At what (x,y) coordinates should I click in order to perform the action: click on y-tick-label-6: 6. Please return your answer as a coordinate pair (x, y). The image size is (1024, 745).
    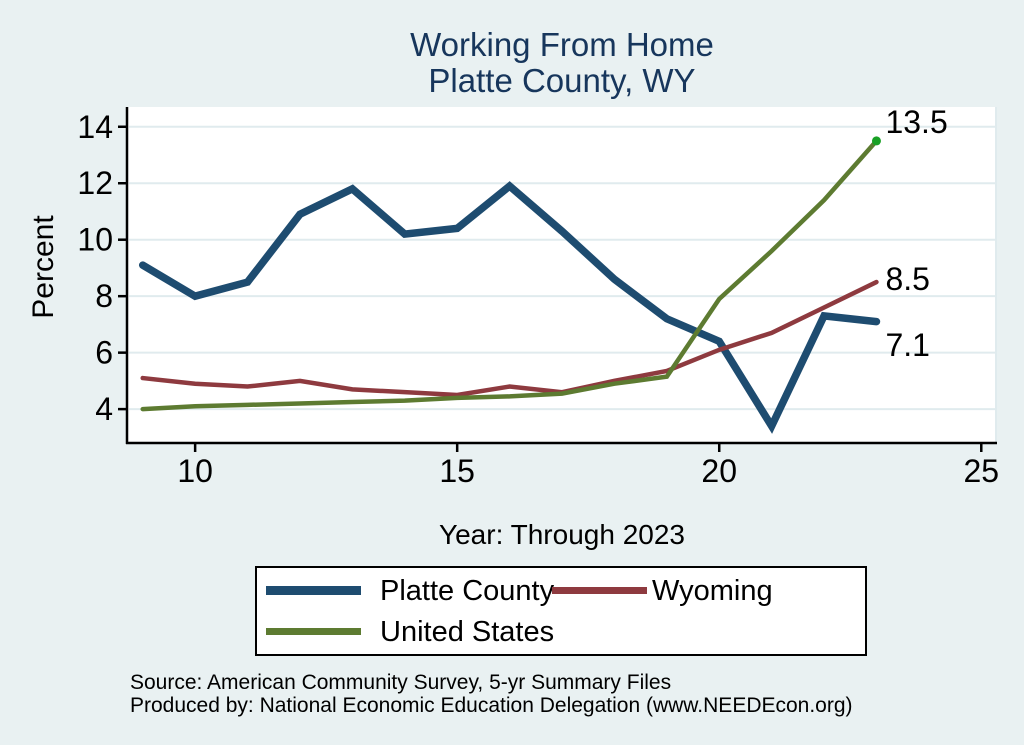
    Looking at the image, I should click on (104, 353).